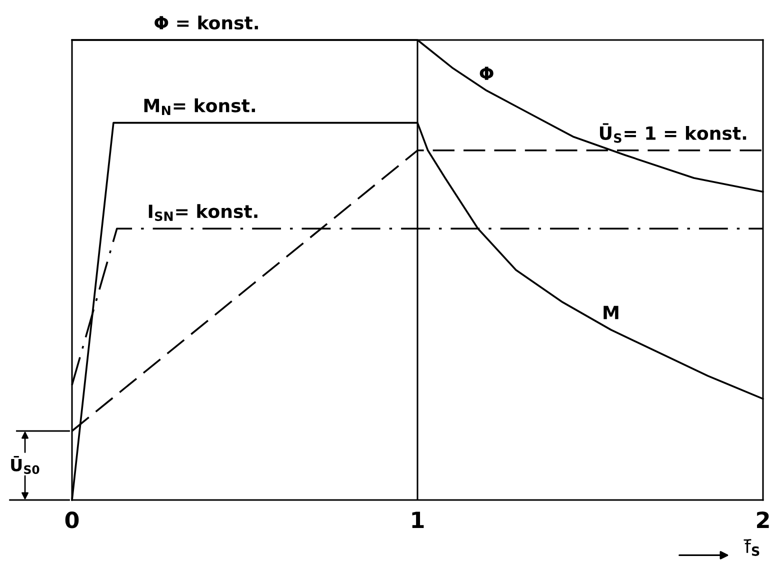 The image size is (773, 570). What do you see at coordinates (203, 213) in the screenshot?
I see `annotation: I$_{SN}$= konst.` at bounding box center [203, 213].